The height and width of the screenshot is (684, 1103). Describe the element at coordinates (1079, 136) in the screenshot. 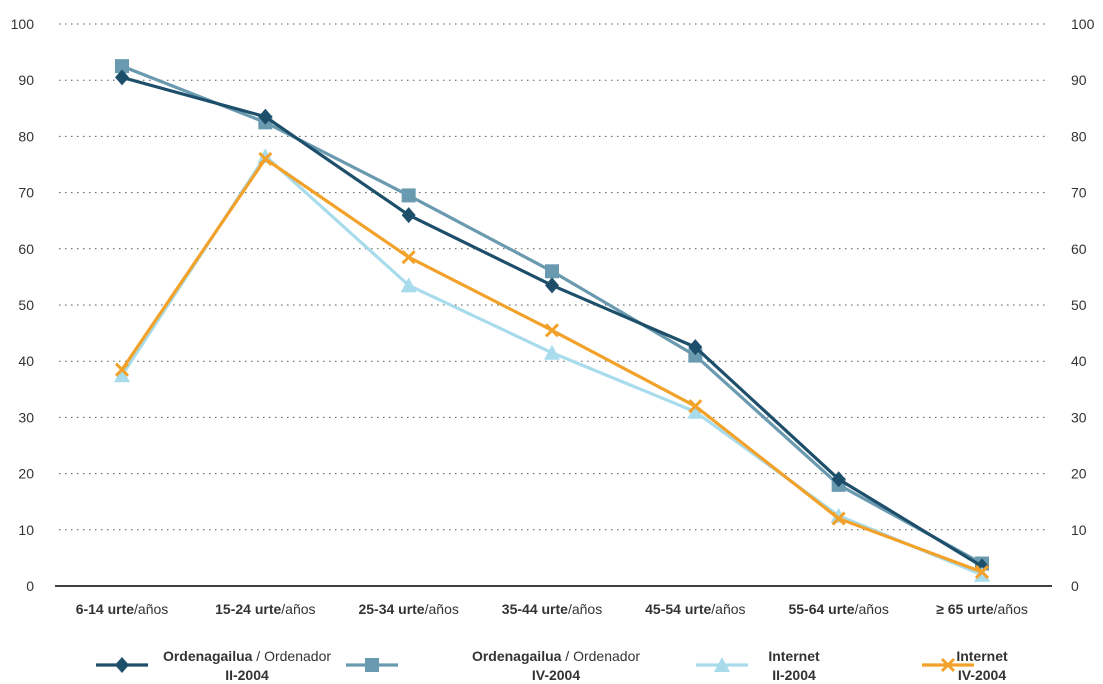

I see `y-tick-label-right: 80` at that location.